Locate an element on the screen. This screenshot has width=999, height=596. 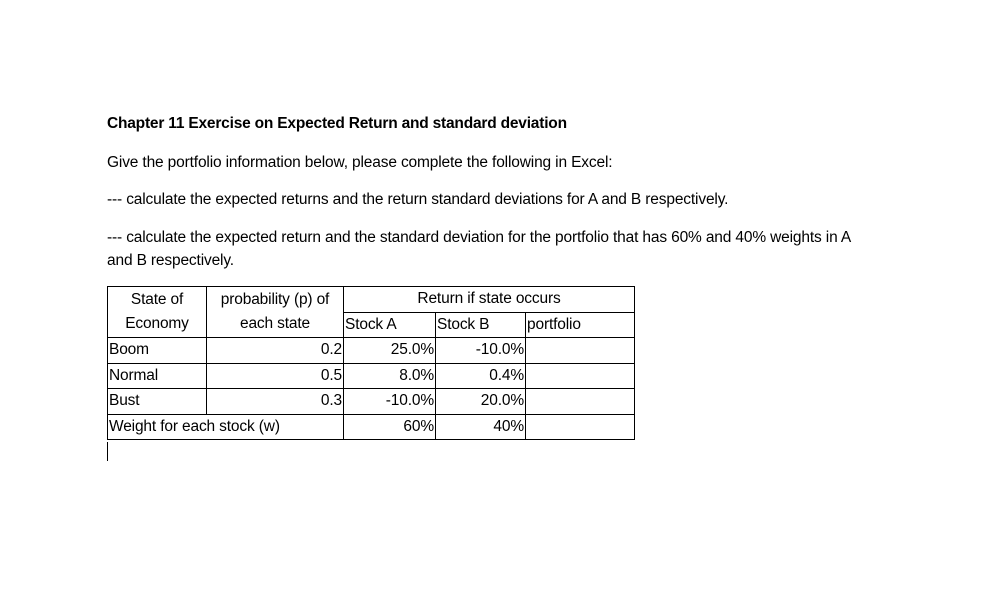
cell-stock-a: 8.0% is located at coordinates (389, 375).